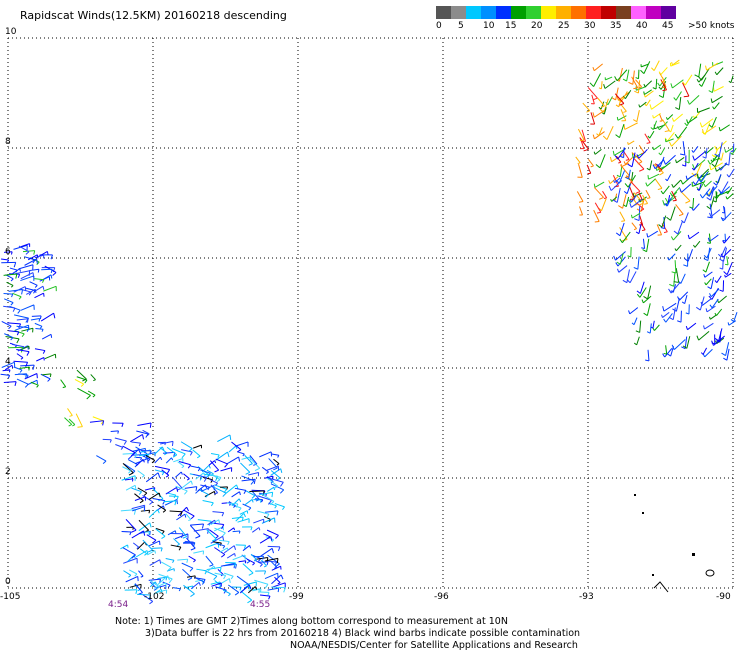 Image resolution: width=740 pixels, height=651 pixels. Describe the element at coordinates (661, 587) in the screenshot. I see `coastline` at that location.